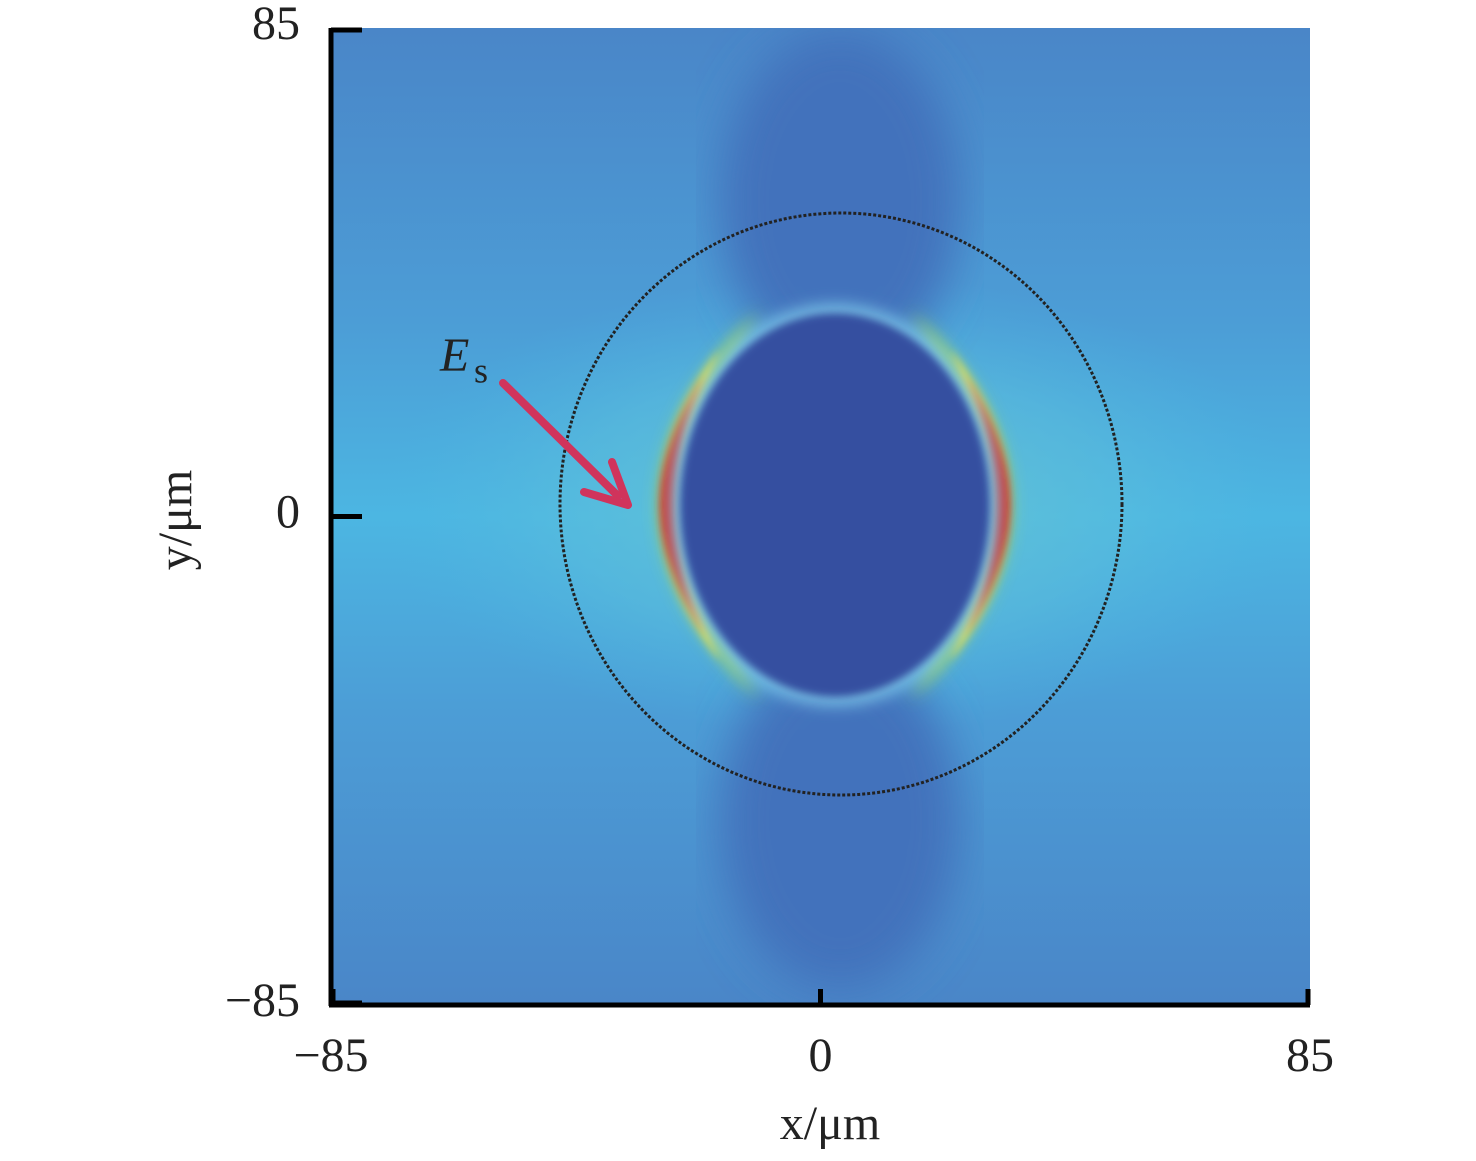 Image resolution: width=1476 pixels, height=1161 pixels. What do you see at coordinates (560, 439) in the screenshot?
I see `arrow-shaft` at bounding box center [560, 439].